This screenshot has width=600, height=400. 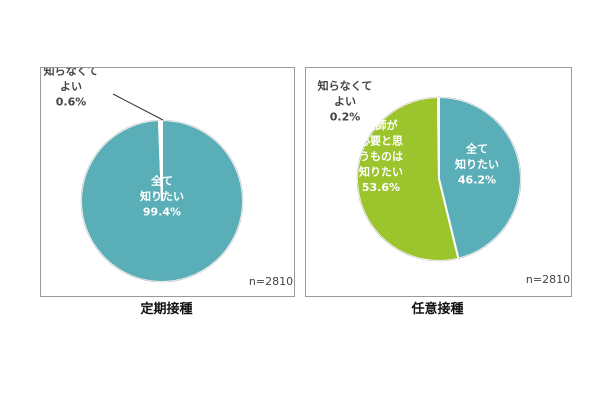 What do you see at coordinates (166, 309) in the screenshot?
I see `chart-caption-routine: 定期接種` at bounding box center [166, 309].